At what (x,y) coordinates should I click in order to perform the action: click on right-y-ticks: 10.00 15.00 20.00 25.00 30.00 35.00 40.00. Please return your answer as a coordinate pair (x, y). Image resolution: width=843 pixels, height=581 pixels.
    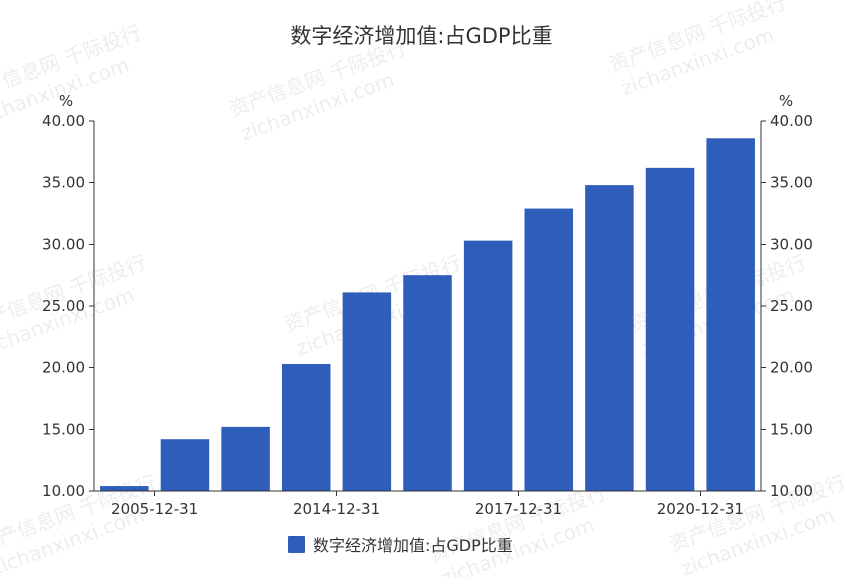
    Looking at the image, I should click on (787, 306).